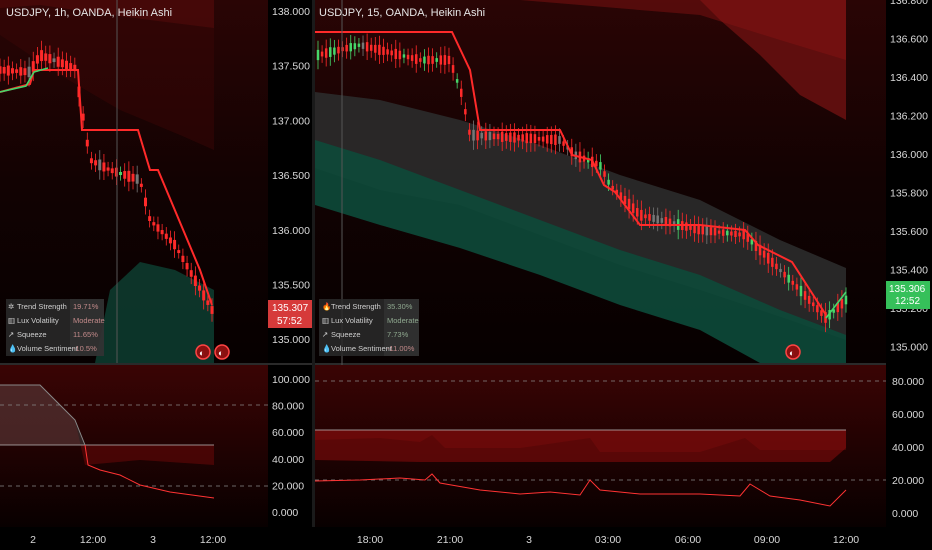  I want to click on right-trailing-stop-bull, so click(836, 305).